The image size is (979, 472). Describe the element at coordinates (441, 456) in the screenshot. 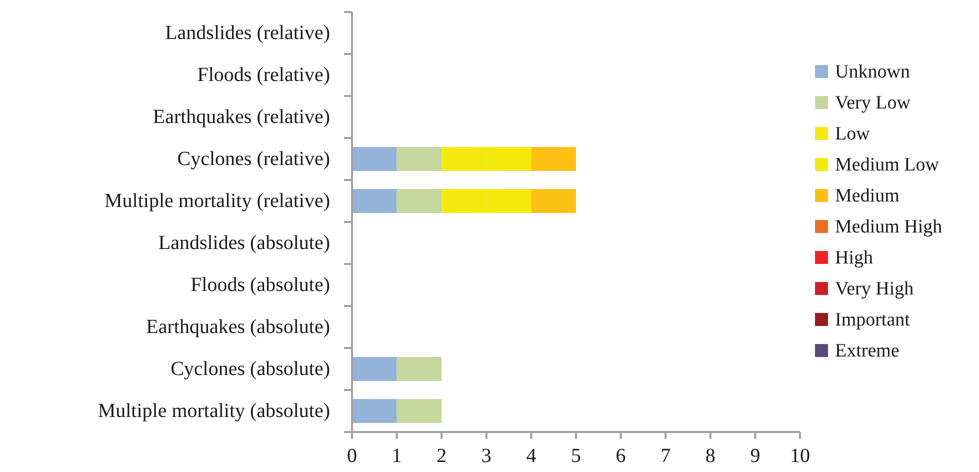

I see `x-tick-label: 2` at that location.